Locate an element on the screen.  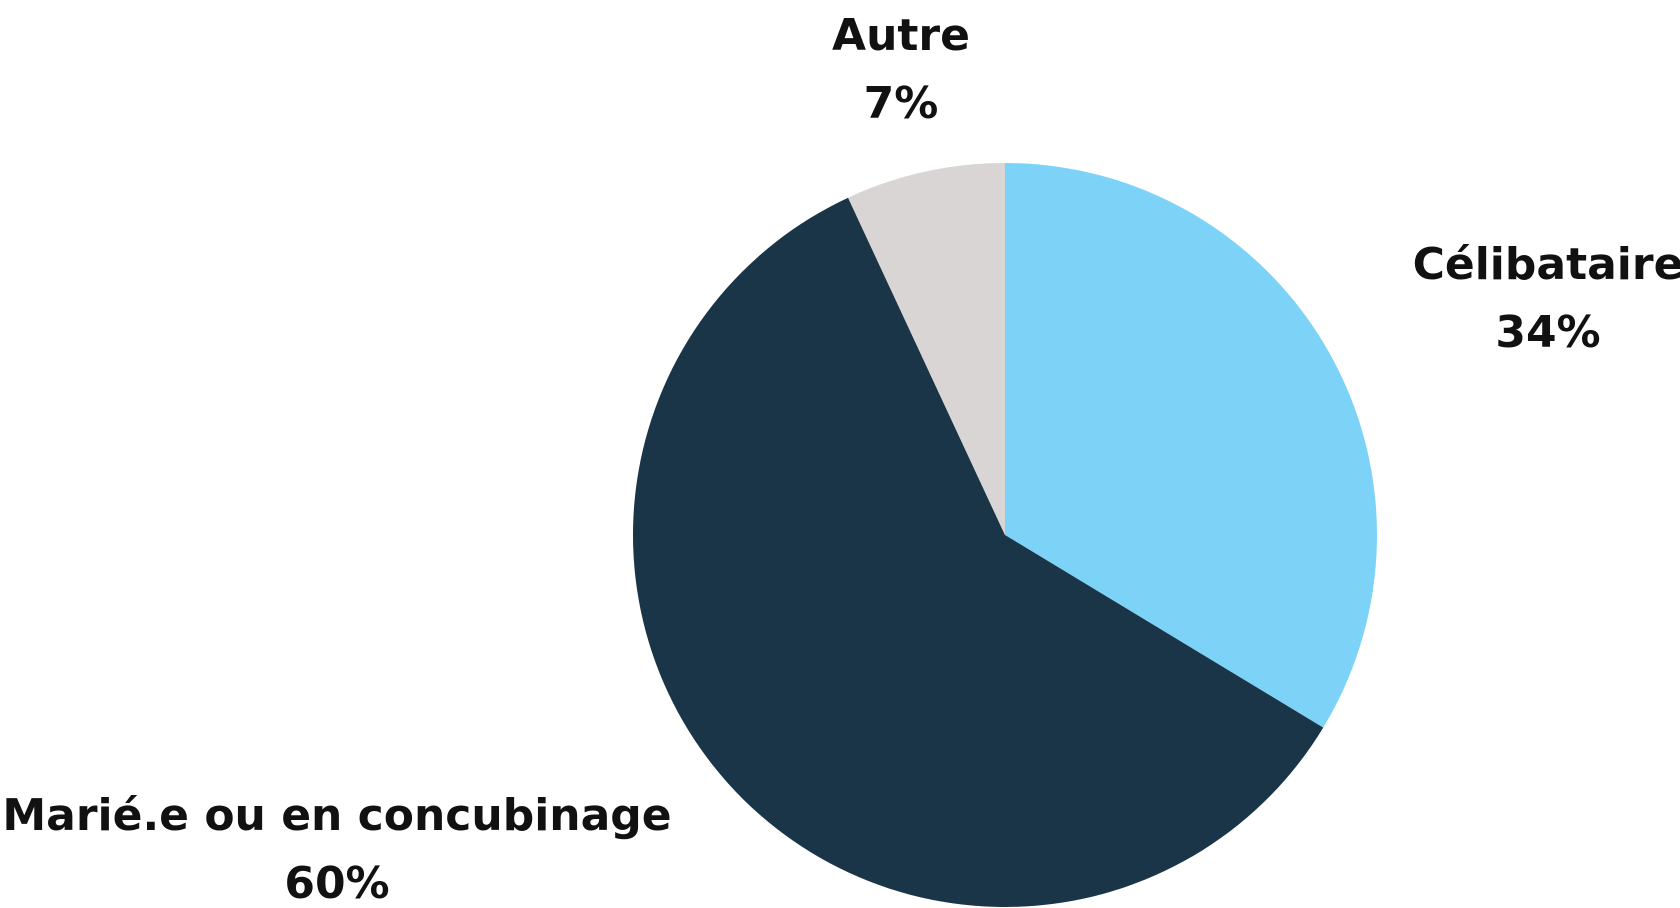
slice-label: Marié.e ou en concubinage is located at coordinates (336, 815).